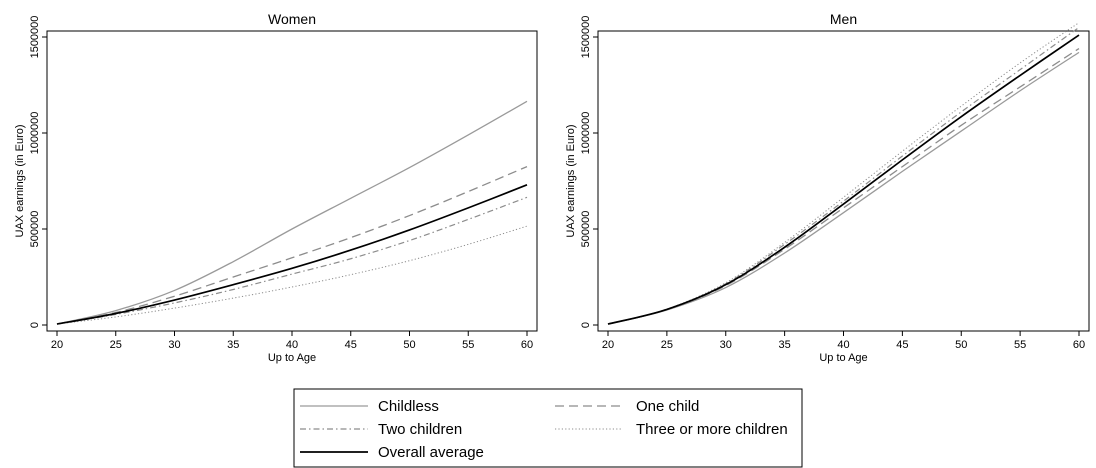  Describe the element at coordinates (431, 452) in the screenshot. I see `legend-label-overall-average: Overall average` at that location.